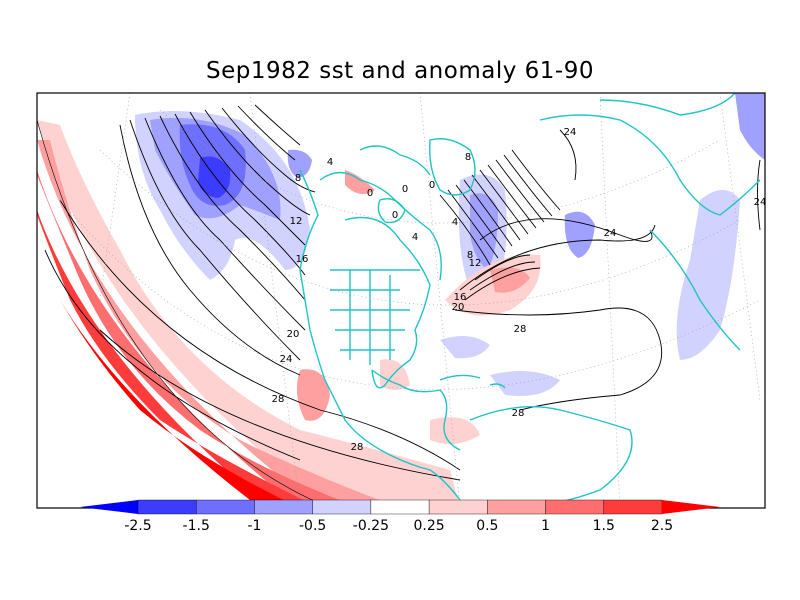 The width and height of the screenshot is (800, 600). What do you see at coordinates (400, 71) in the screenshot?
I see `map-title: Sep1982 sst and anomaly 61-90` at bounding box center [400, 71].